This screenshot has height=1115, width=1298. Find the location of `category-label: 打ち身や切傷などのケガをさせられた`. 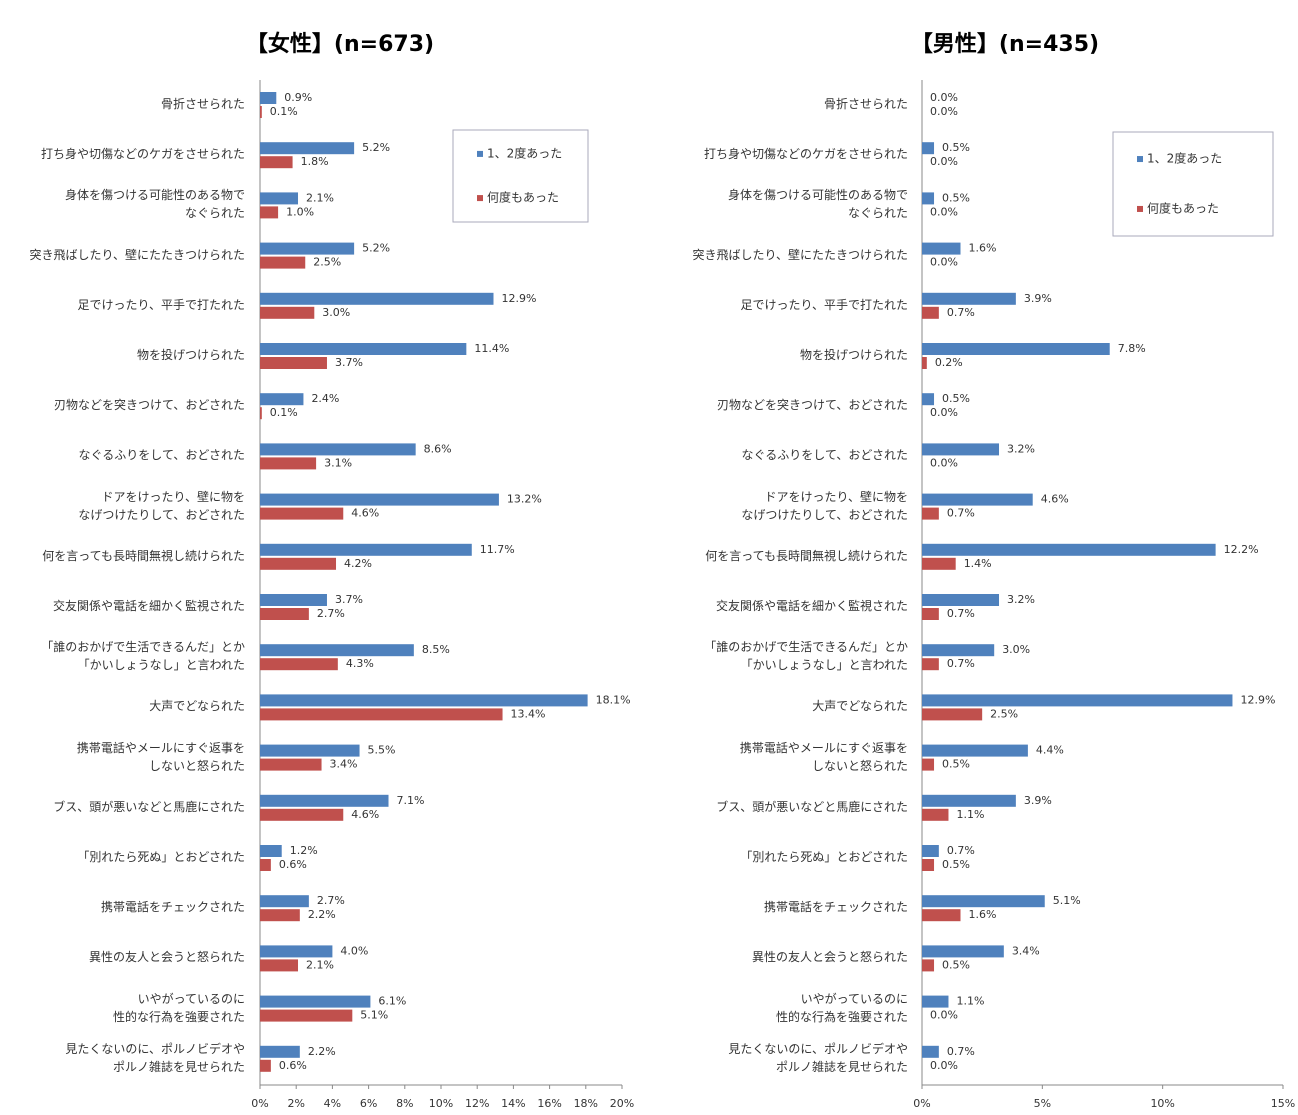

category-label: 打ち身や切傷などのケガをさせられた is located at coordinates (142, 154).